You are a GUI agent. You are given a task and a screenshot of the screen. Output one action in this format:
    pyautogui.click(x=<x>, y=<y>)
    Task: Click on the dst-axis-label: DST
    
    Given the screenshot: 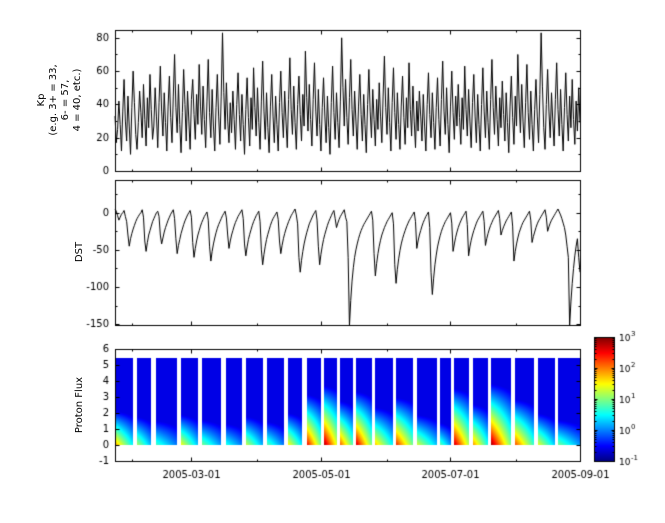 What is the action you would take?
    pyautogui.click(x=79, y=252)
    